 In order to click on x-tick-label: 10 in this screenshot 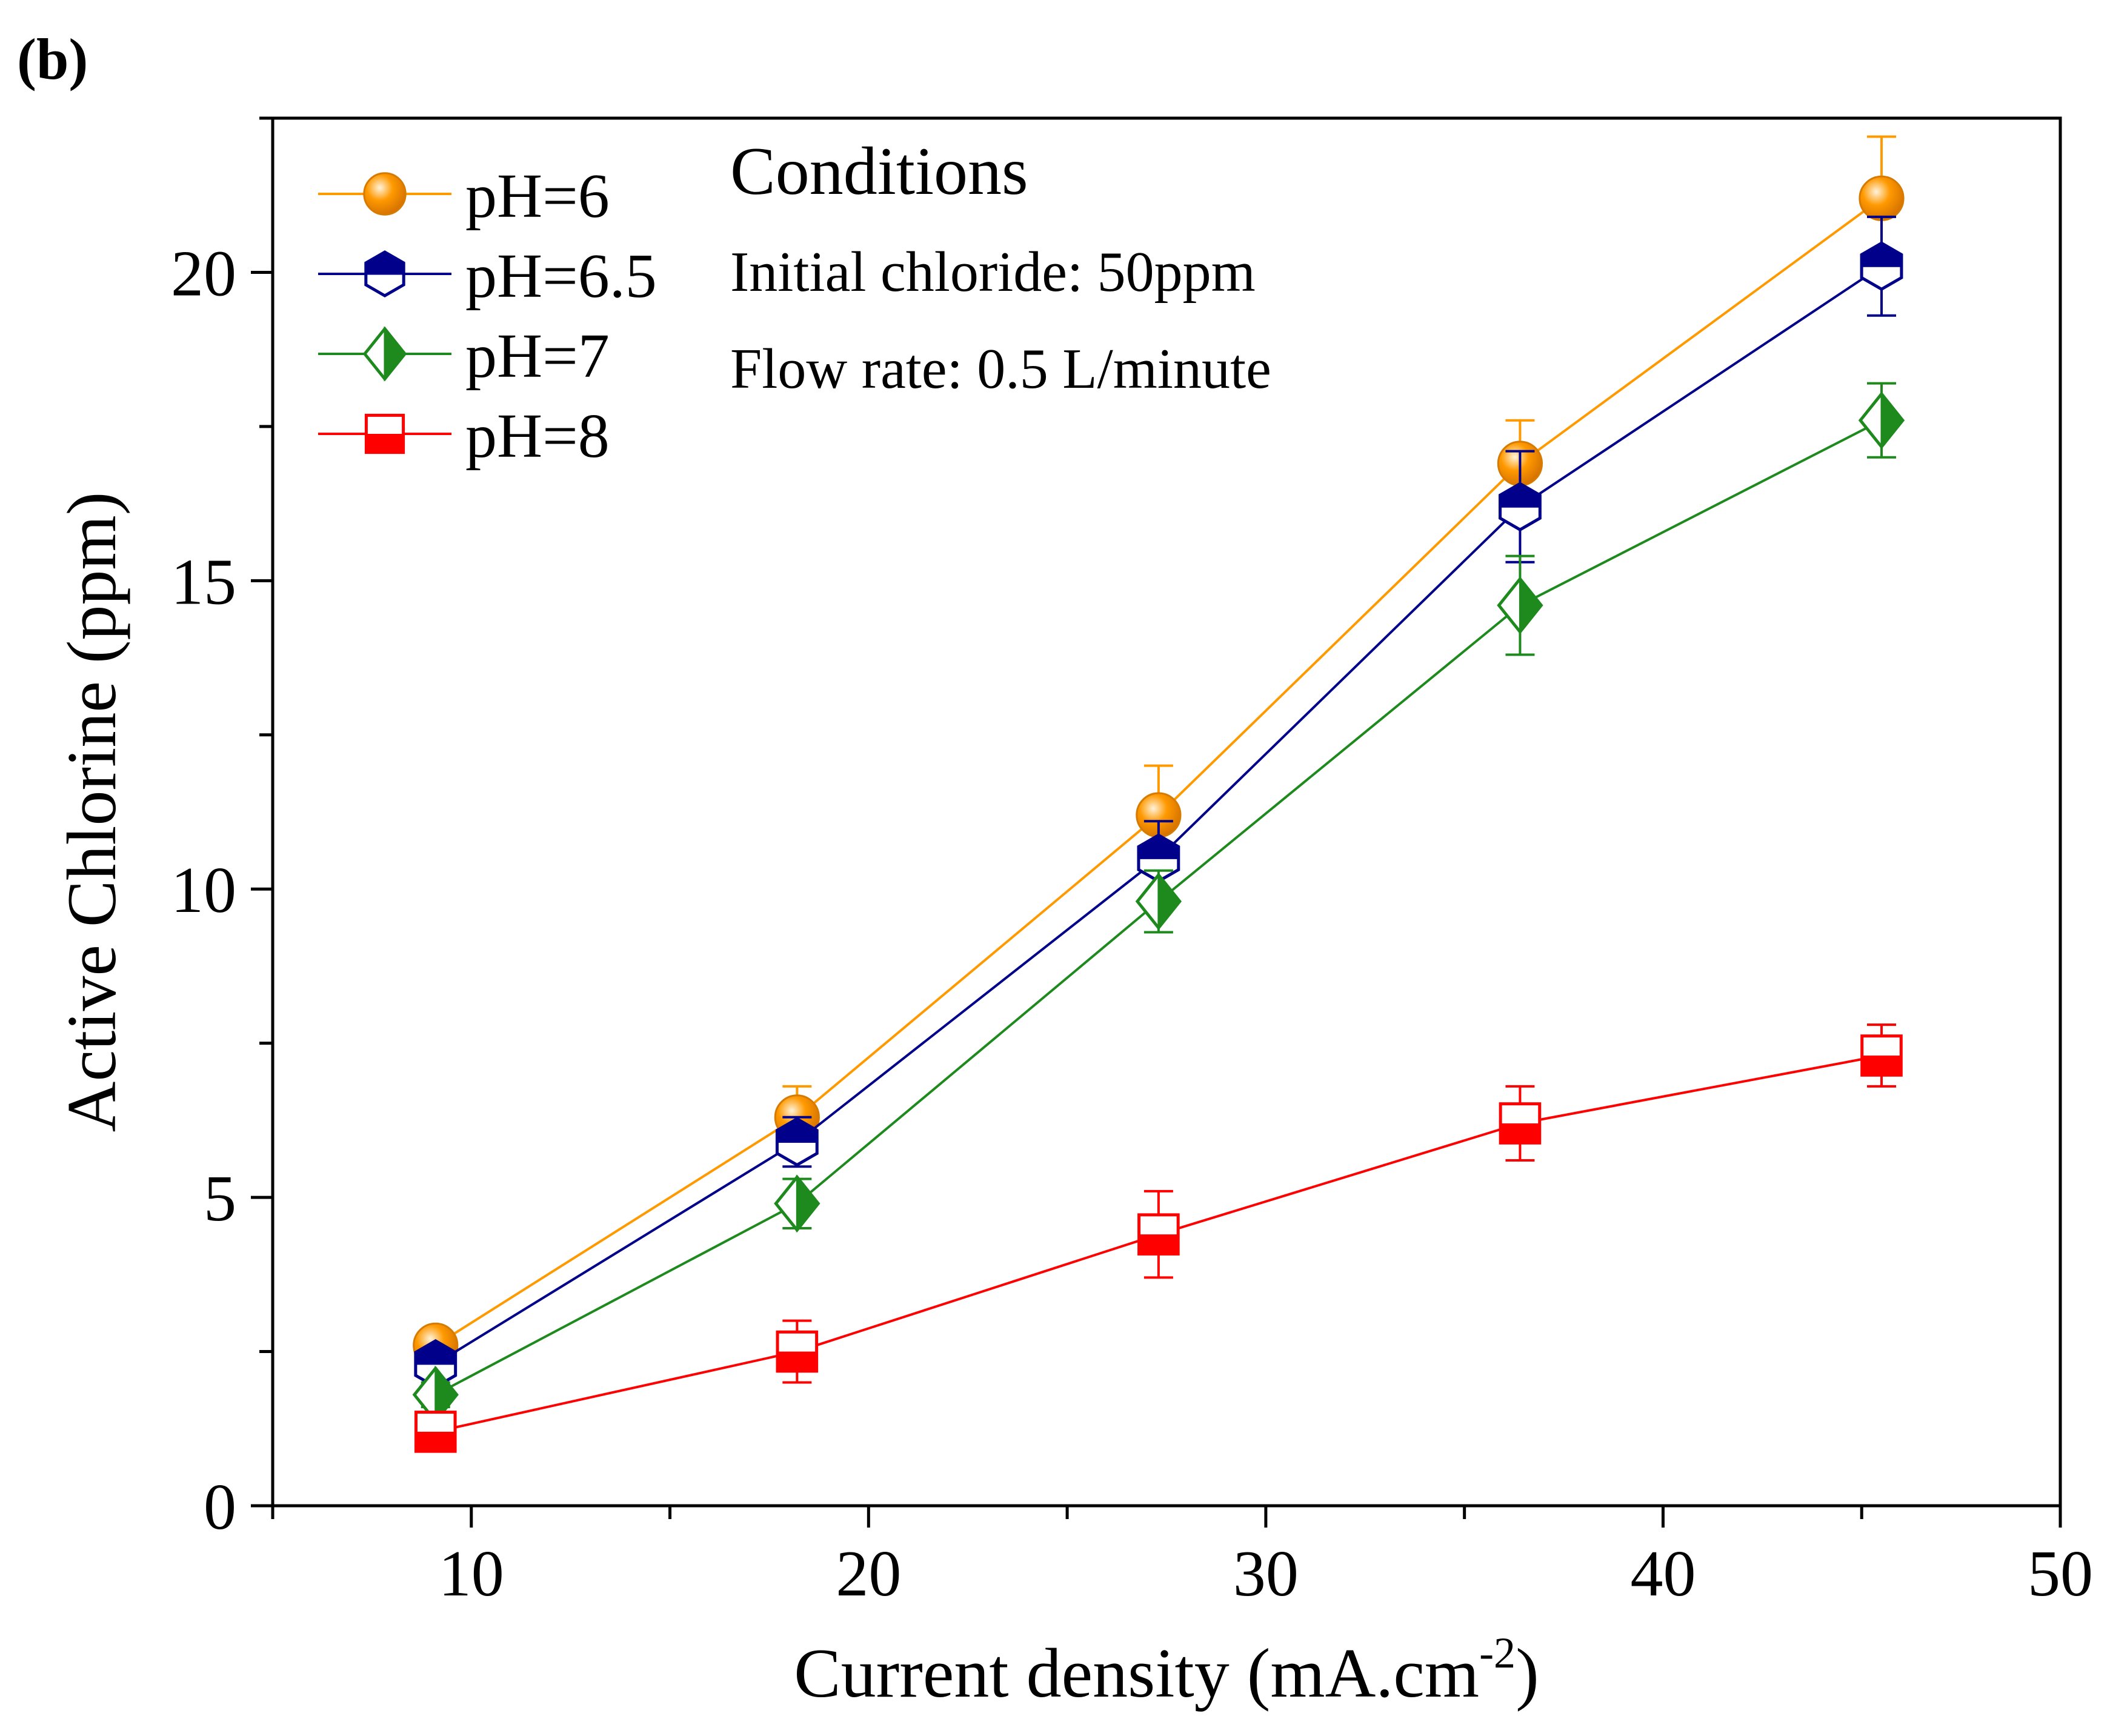, I will do `click(471, 1574)`.